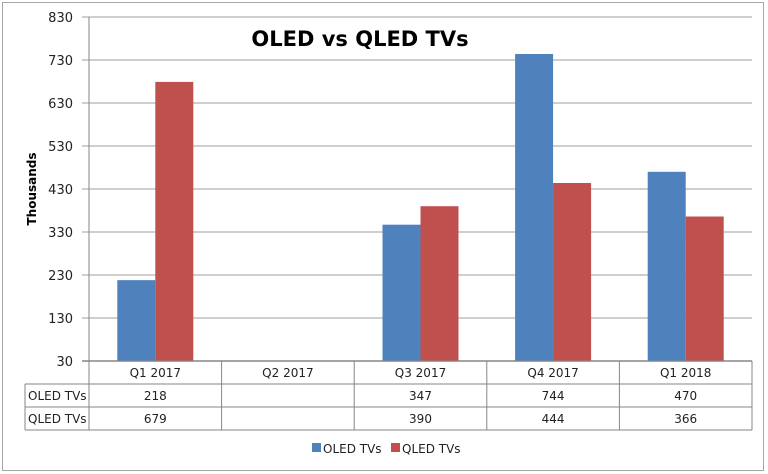  Describe the element at coordinates (60, 319) in the screenshot. I see `y-tick-label: 130` at that location.